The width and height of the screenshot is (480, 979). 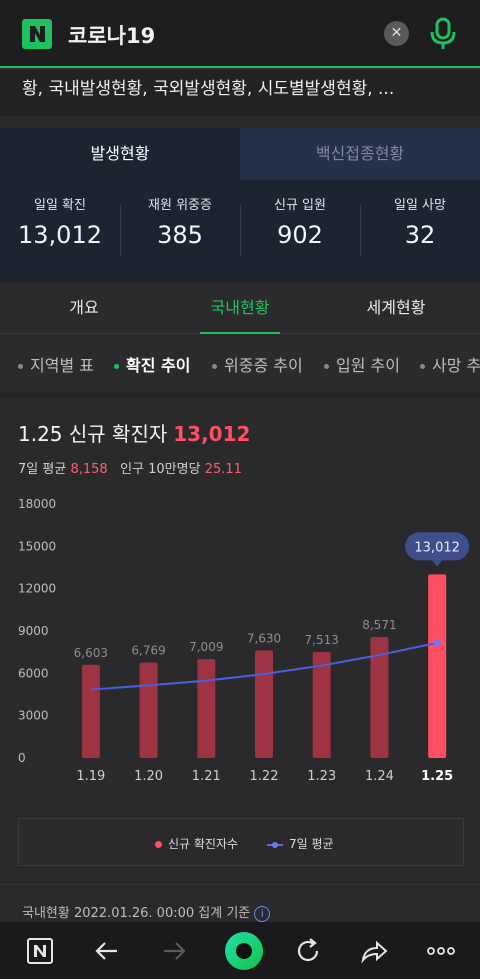 I want to click on stat-daily-confirmed: 일일 확진 13,012, so click(x=60, y=221).